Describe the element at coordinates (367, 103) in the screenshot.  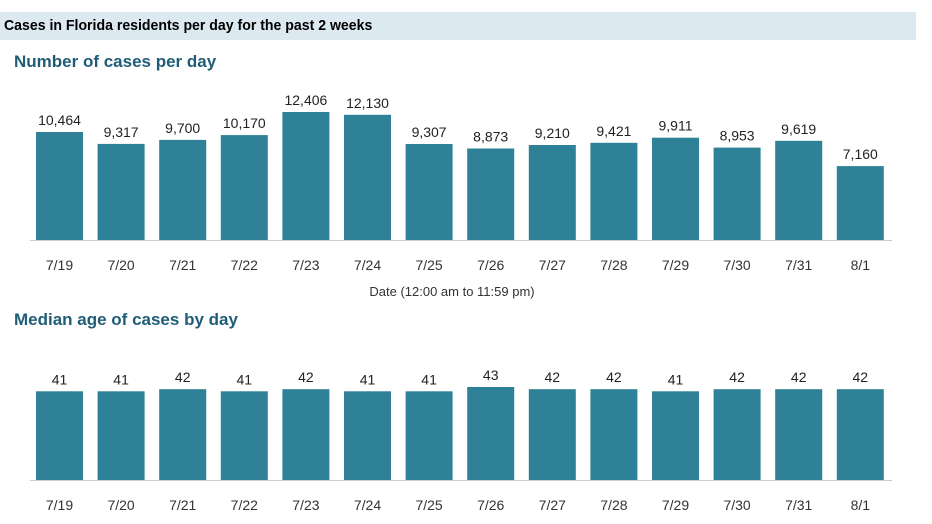
I see `chart-0-value-label-5: 12,130` at that location.